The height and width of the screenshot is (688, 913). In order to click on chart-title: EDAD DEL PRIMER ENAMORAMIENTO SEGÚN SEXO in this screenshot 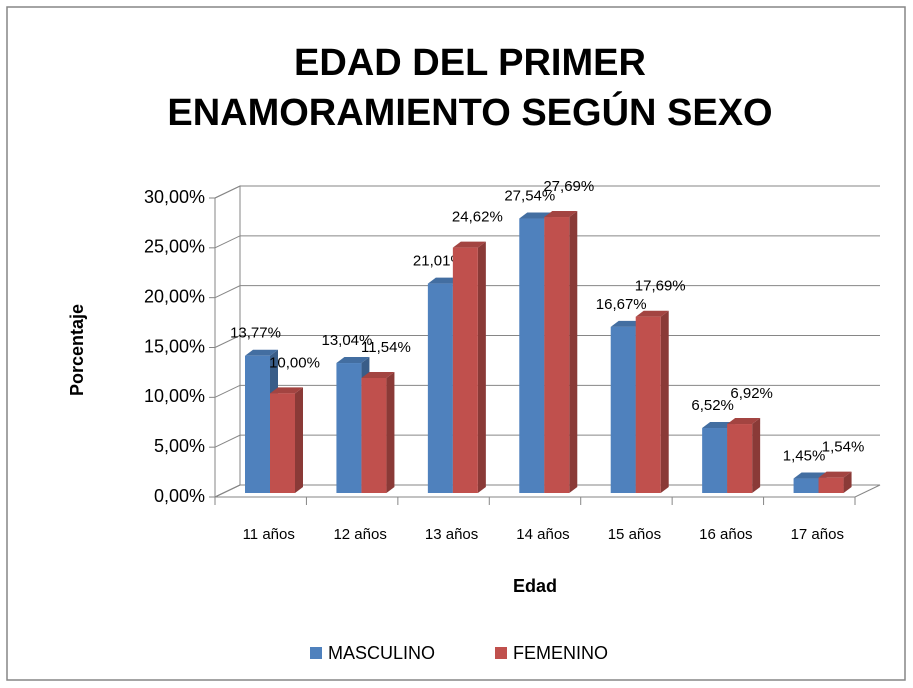, I will do `click(470, 88)`.